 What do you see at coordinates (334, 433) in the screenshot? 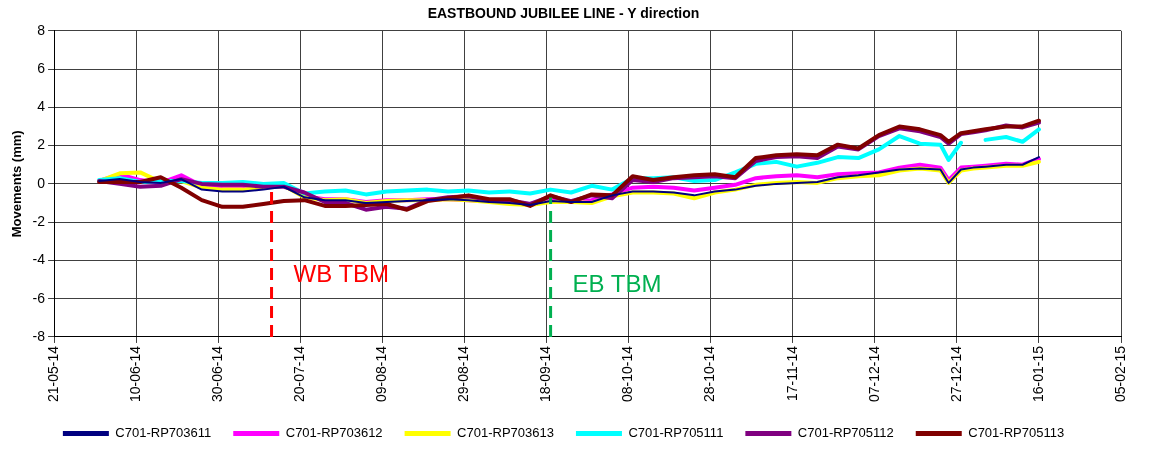
I see `legend-label: C701-RP703612` at bounding box center [334, 433].